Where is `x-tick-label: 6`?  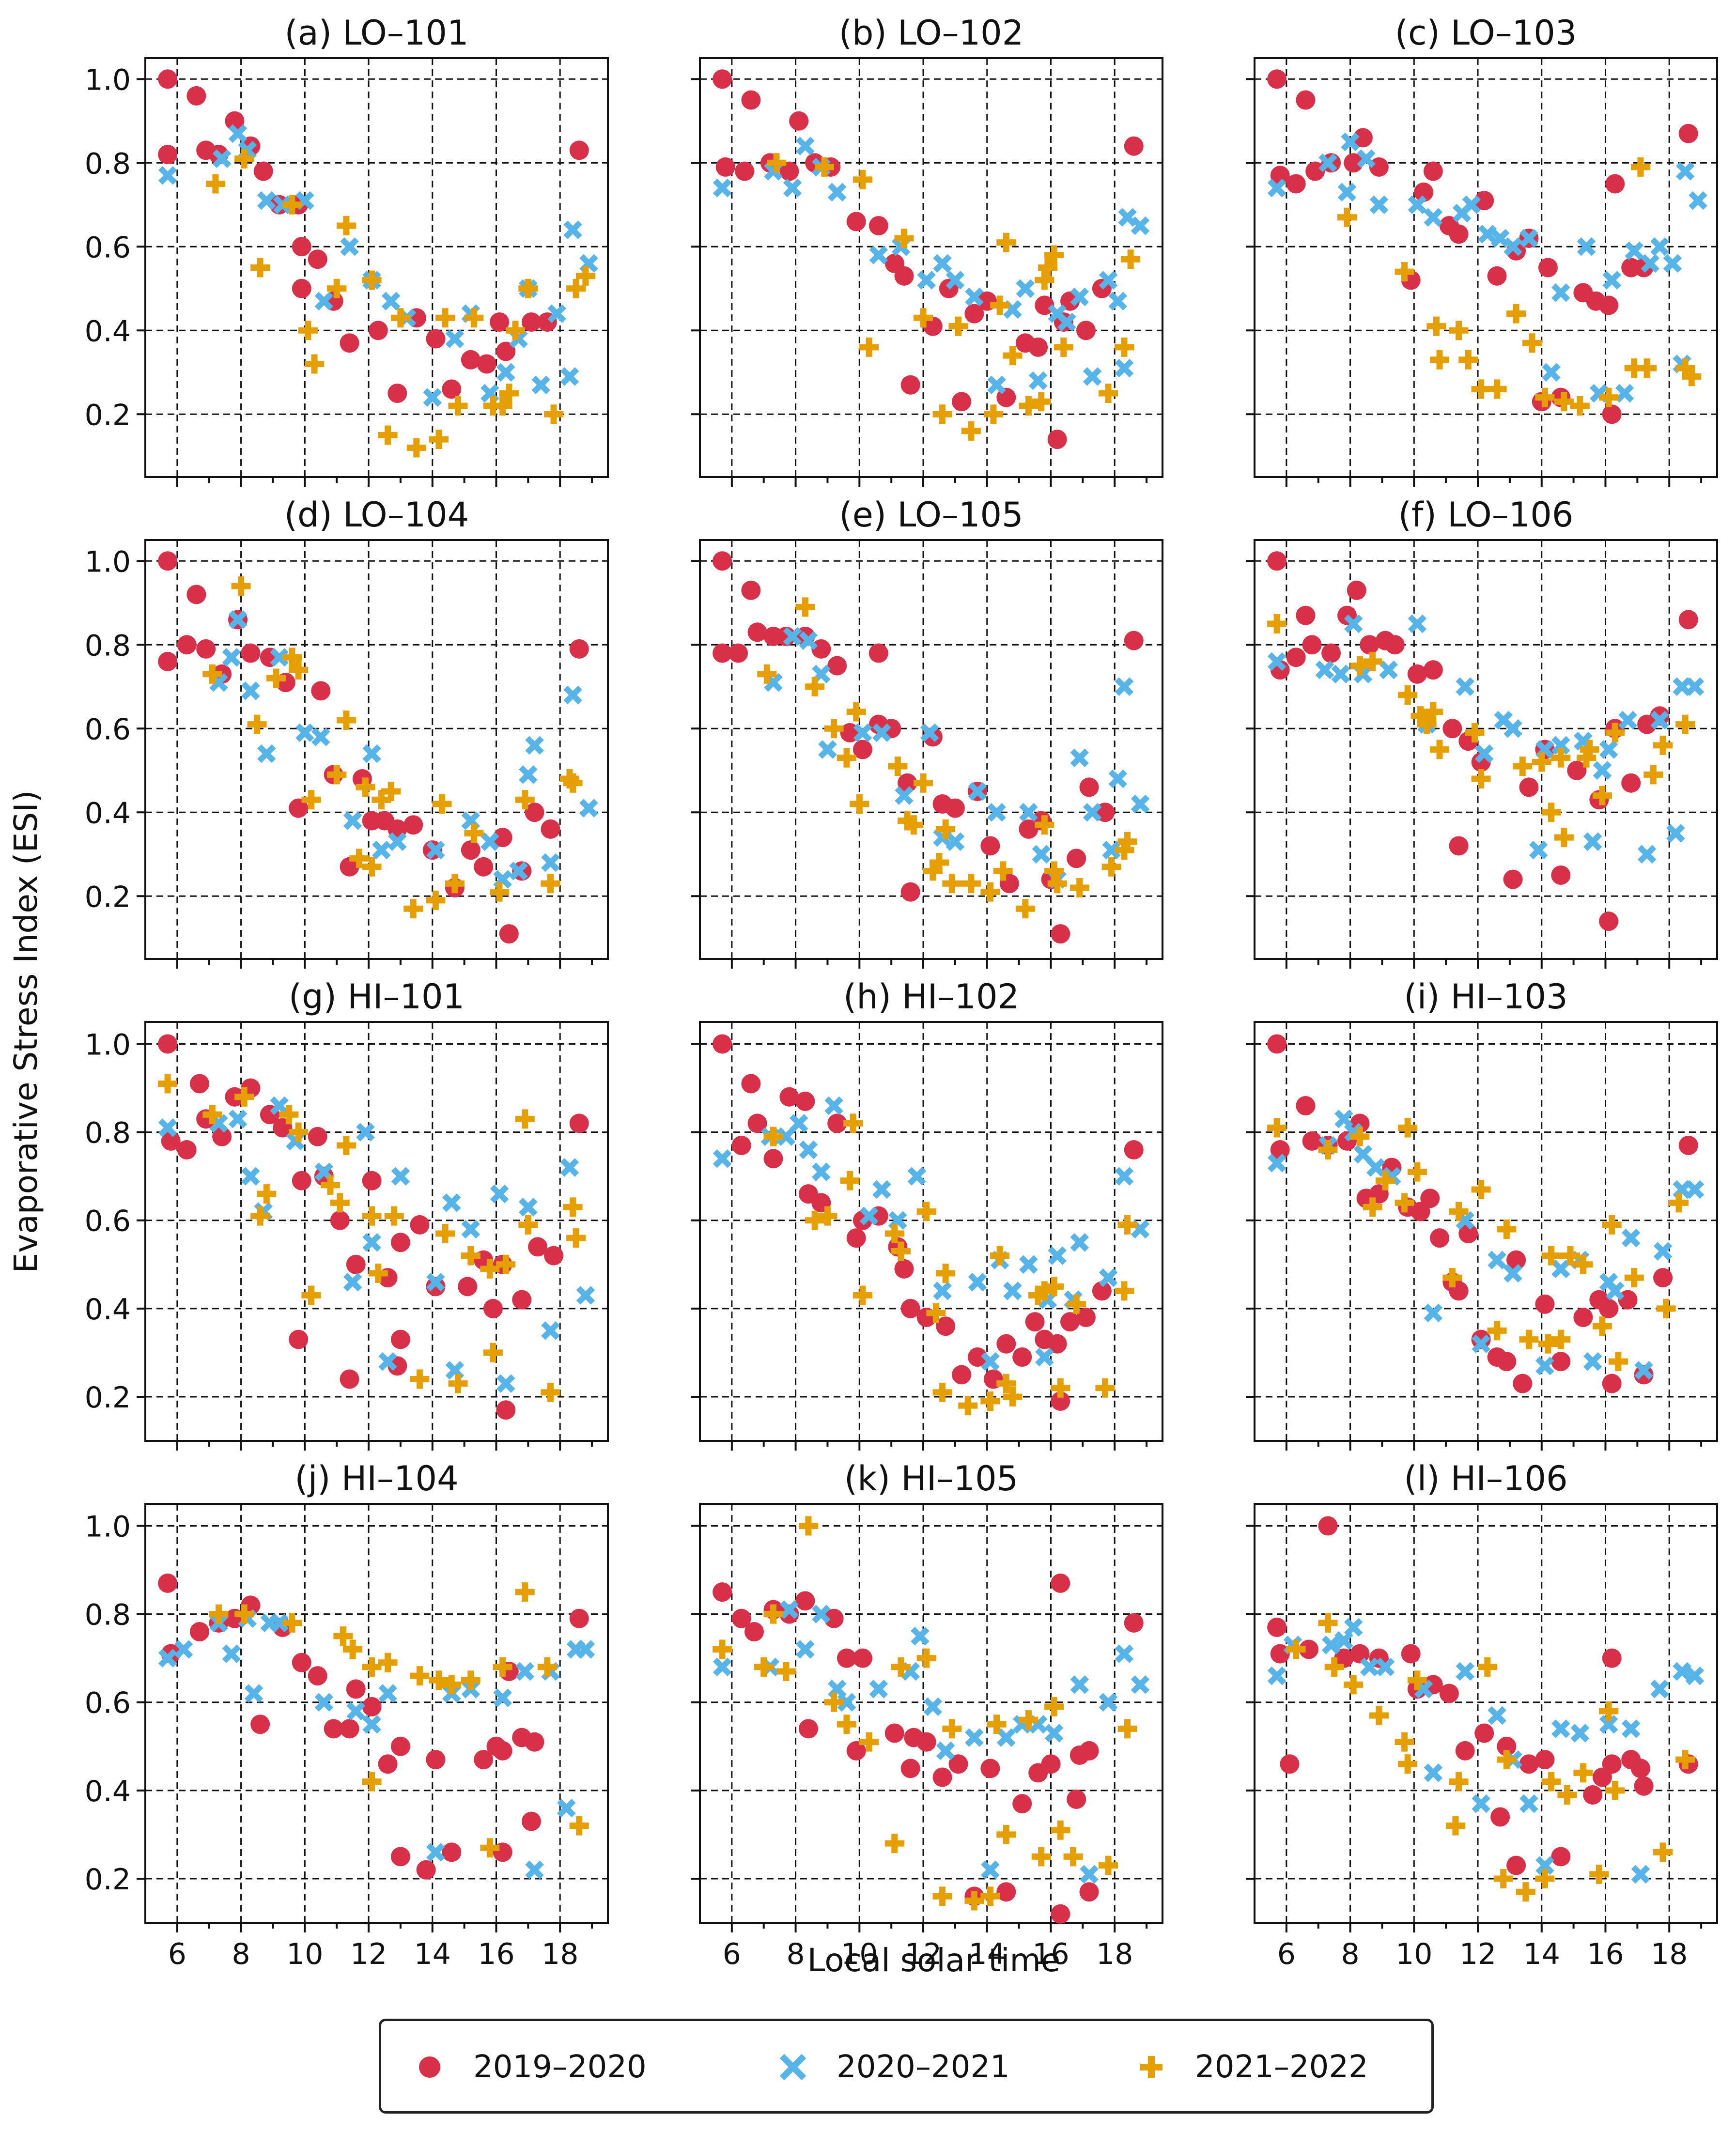 x-tick-label: 6 is located at coordinates (1286, 1954).